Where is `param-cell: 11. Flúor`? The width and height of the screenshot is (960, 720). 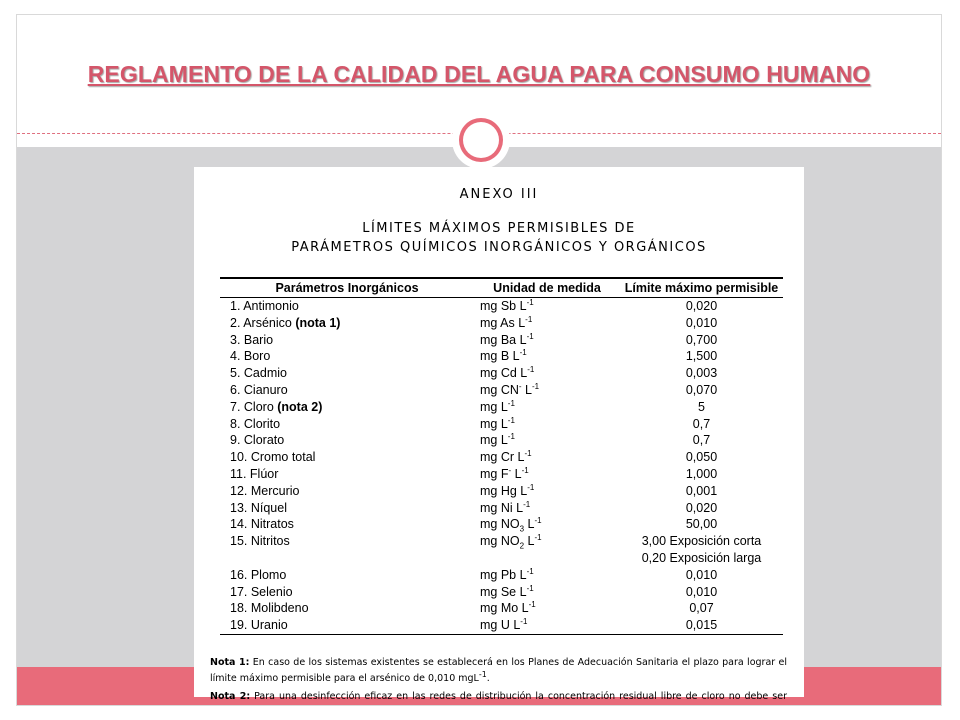
param-cell: 11. Flúor is located at coordinates (347, 474).